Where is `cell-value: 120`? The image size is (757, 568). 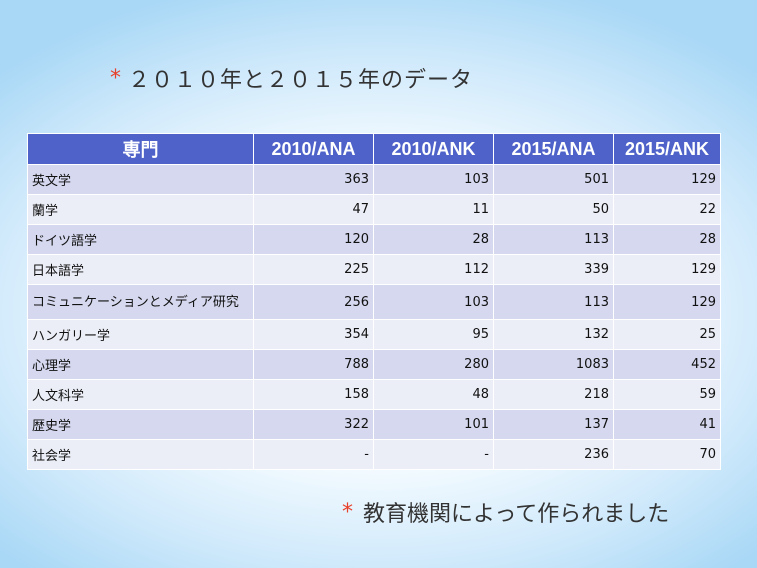 cell-value: 120 is located at coordinates (313, 239).